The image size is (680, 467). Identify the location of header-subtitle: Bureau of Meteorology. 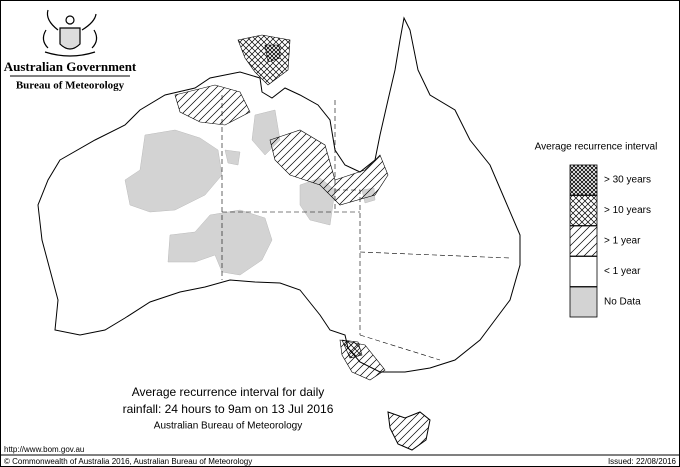
(70, 86).